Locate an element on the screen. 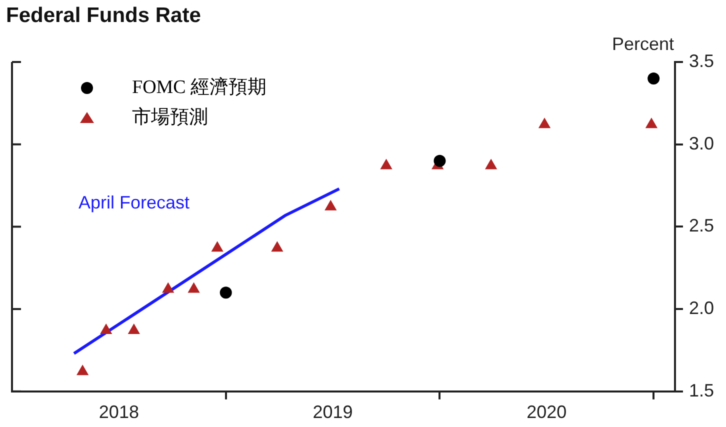  y-tick-label: 1.5 is located at coordinates (701, 390).